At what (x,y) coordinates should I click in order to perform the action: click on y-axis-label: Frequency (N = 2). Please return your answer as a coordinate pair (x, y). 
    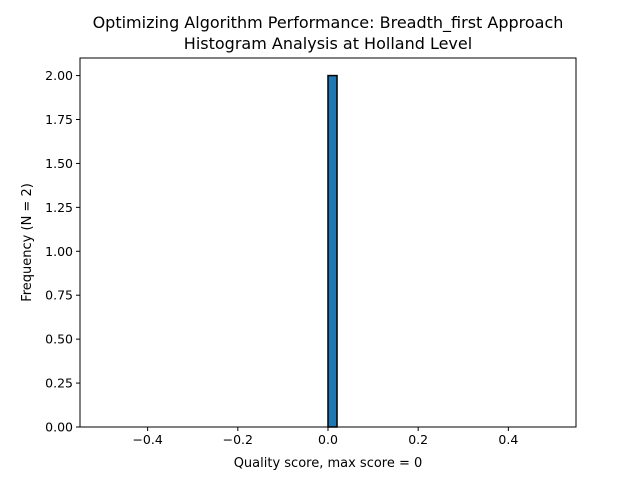
    Looking at the image, I should click on (27, 242).